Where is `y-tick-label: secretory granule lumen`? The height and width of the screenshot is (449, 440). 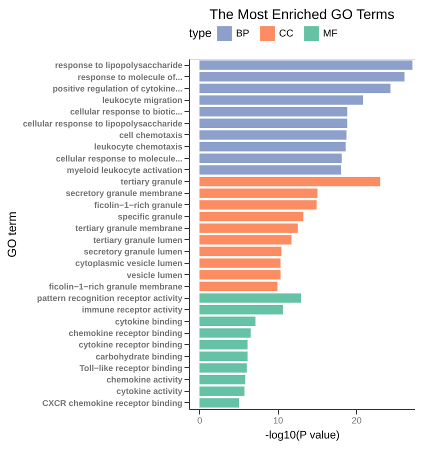
y-tick-label: secretory granule lumen is located at coordinates (133, 251).